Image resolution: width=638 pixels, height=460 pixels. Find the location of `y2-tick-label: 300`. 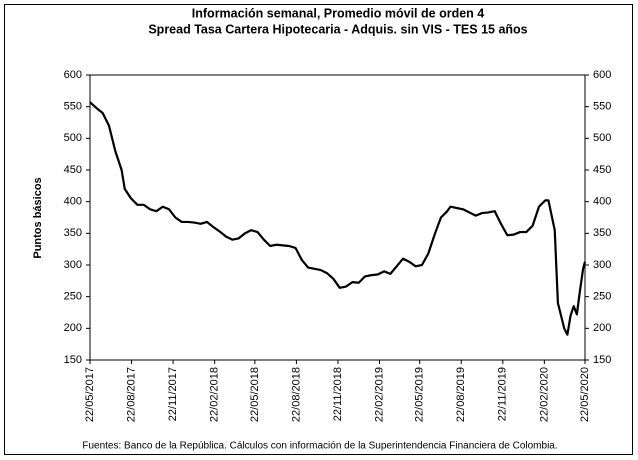

y2-tick-label: 300 is located at coordinates (602, 265).